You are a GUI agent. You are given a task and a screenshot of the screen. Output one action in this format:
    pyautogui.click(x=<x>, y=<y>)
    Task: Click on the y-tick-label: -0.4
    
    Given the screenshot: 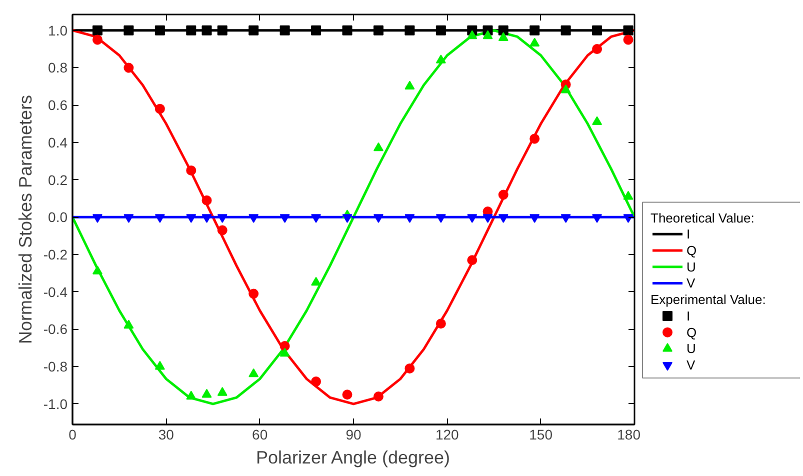 What is the action you would take?
    pyautogui.click(x=55, y=292)
    